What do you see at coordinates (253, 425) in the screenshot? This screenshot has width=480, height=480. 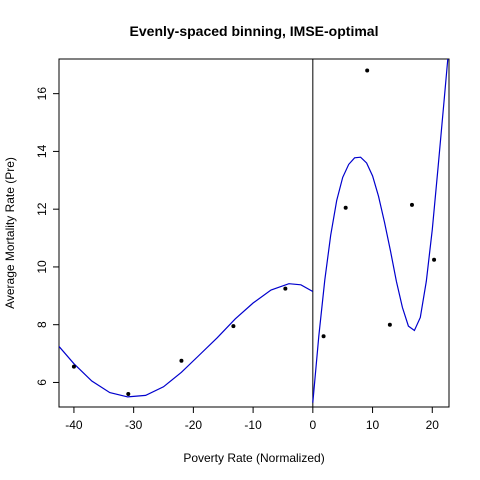 I see `x-tick-label: -10` at bounding box center [253, 425].